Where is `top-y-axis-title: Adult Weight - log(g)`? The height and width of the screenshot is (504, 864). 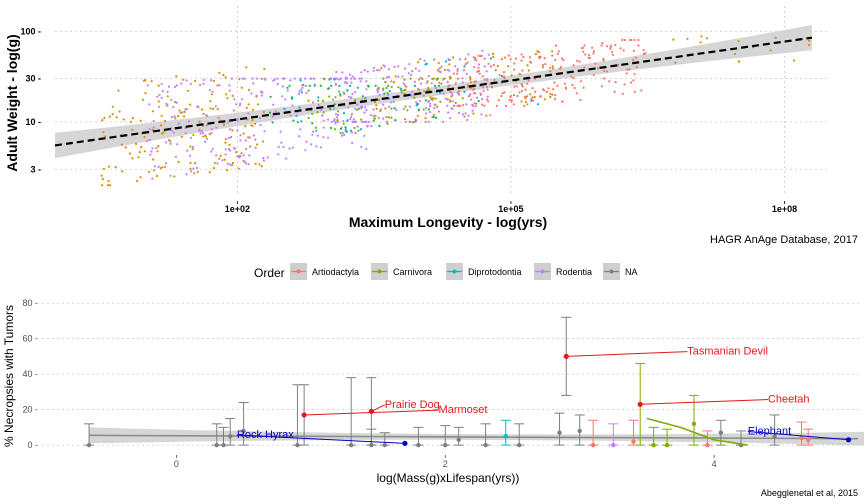 top-y-axis-title: Adult Weight - log(g) is located at coordinates (12, 102).